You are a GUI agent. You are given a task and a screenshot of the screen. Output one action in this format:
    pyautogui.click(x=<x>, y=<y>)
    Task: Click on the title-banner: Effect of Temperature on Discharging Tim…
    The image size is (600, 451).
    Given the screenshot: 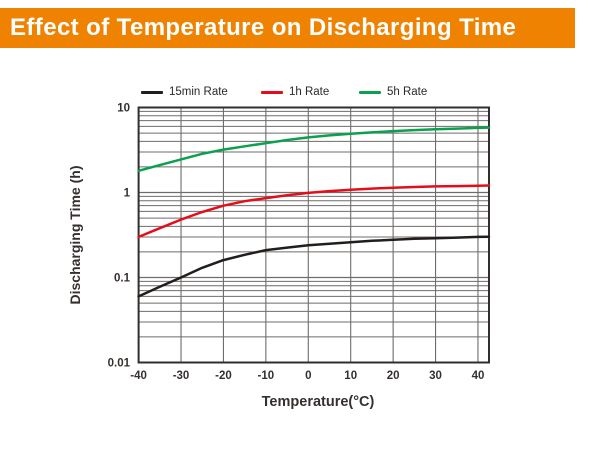 What is the action you would take?
    pyautogui.click(x=287, y=28)
    